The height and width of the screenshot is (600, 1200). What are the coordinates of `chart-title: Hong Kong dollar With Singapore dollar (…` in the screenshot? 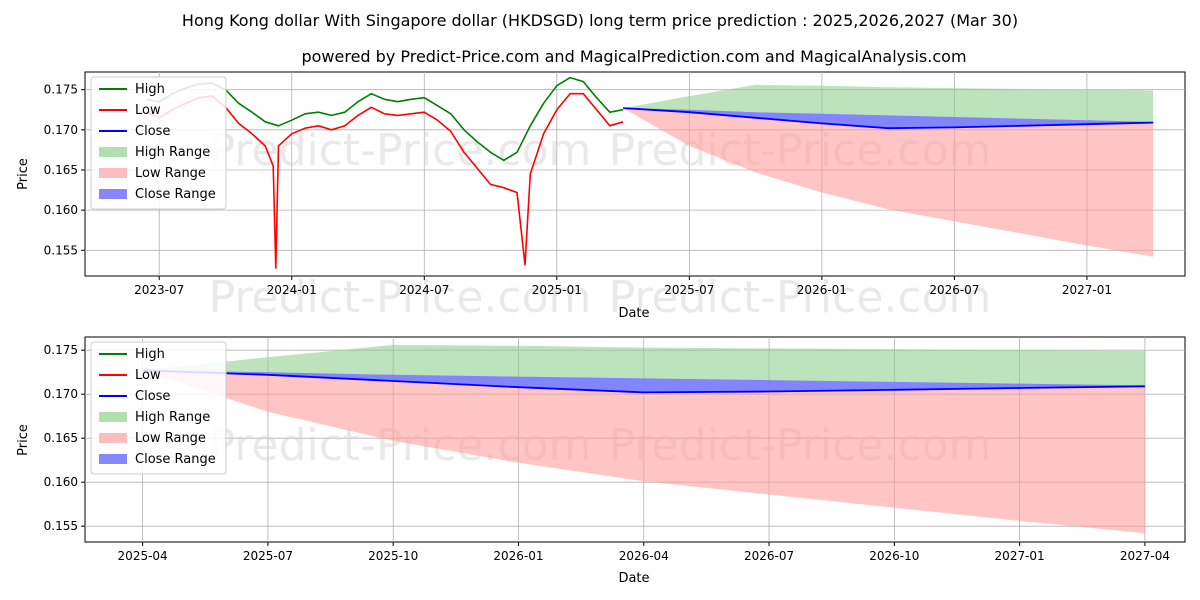 It's located at (600, 20).